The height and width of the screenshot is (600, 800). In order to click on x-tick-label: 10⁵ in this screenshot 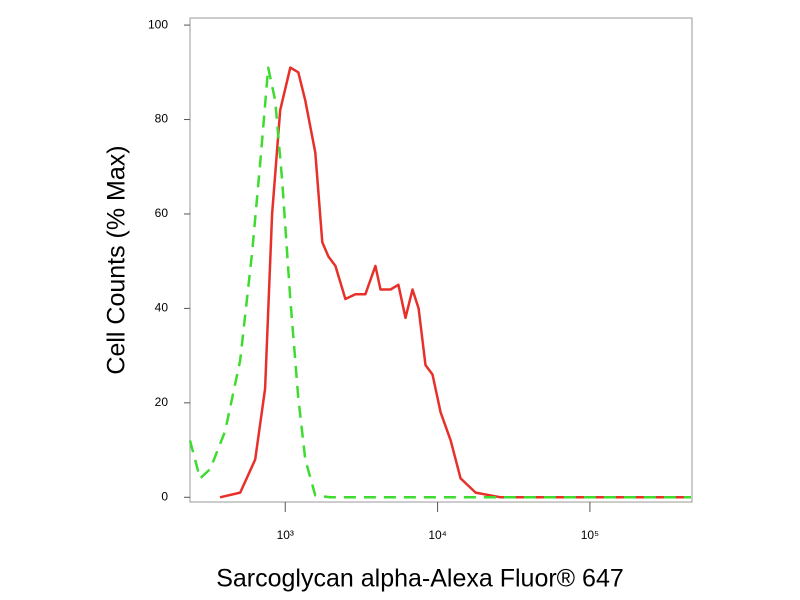, I will do `click(590, 535)`.